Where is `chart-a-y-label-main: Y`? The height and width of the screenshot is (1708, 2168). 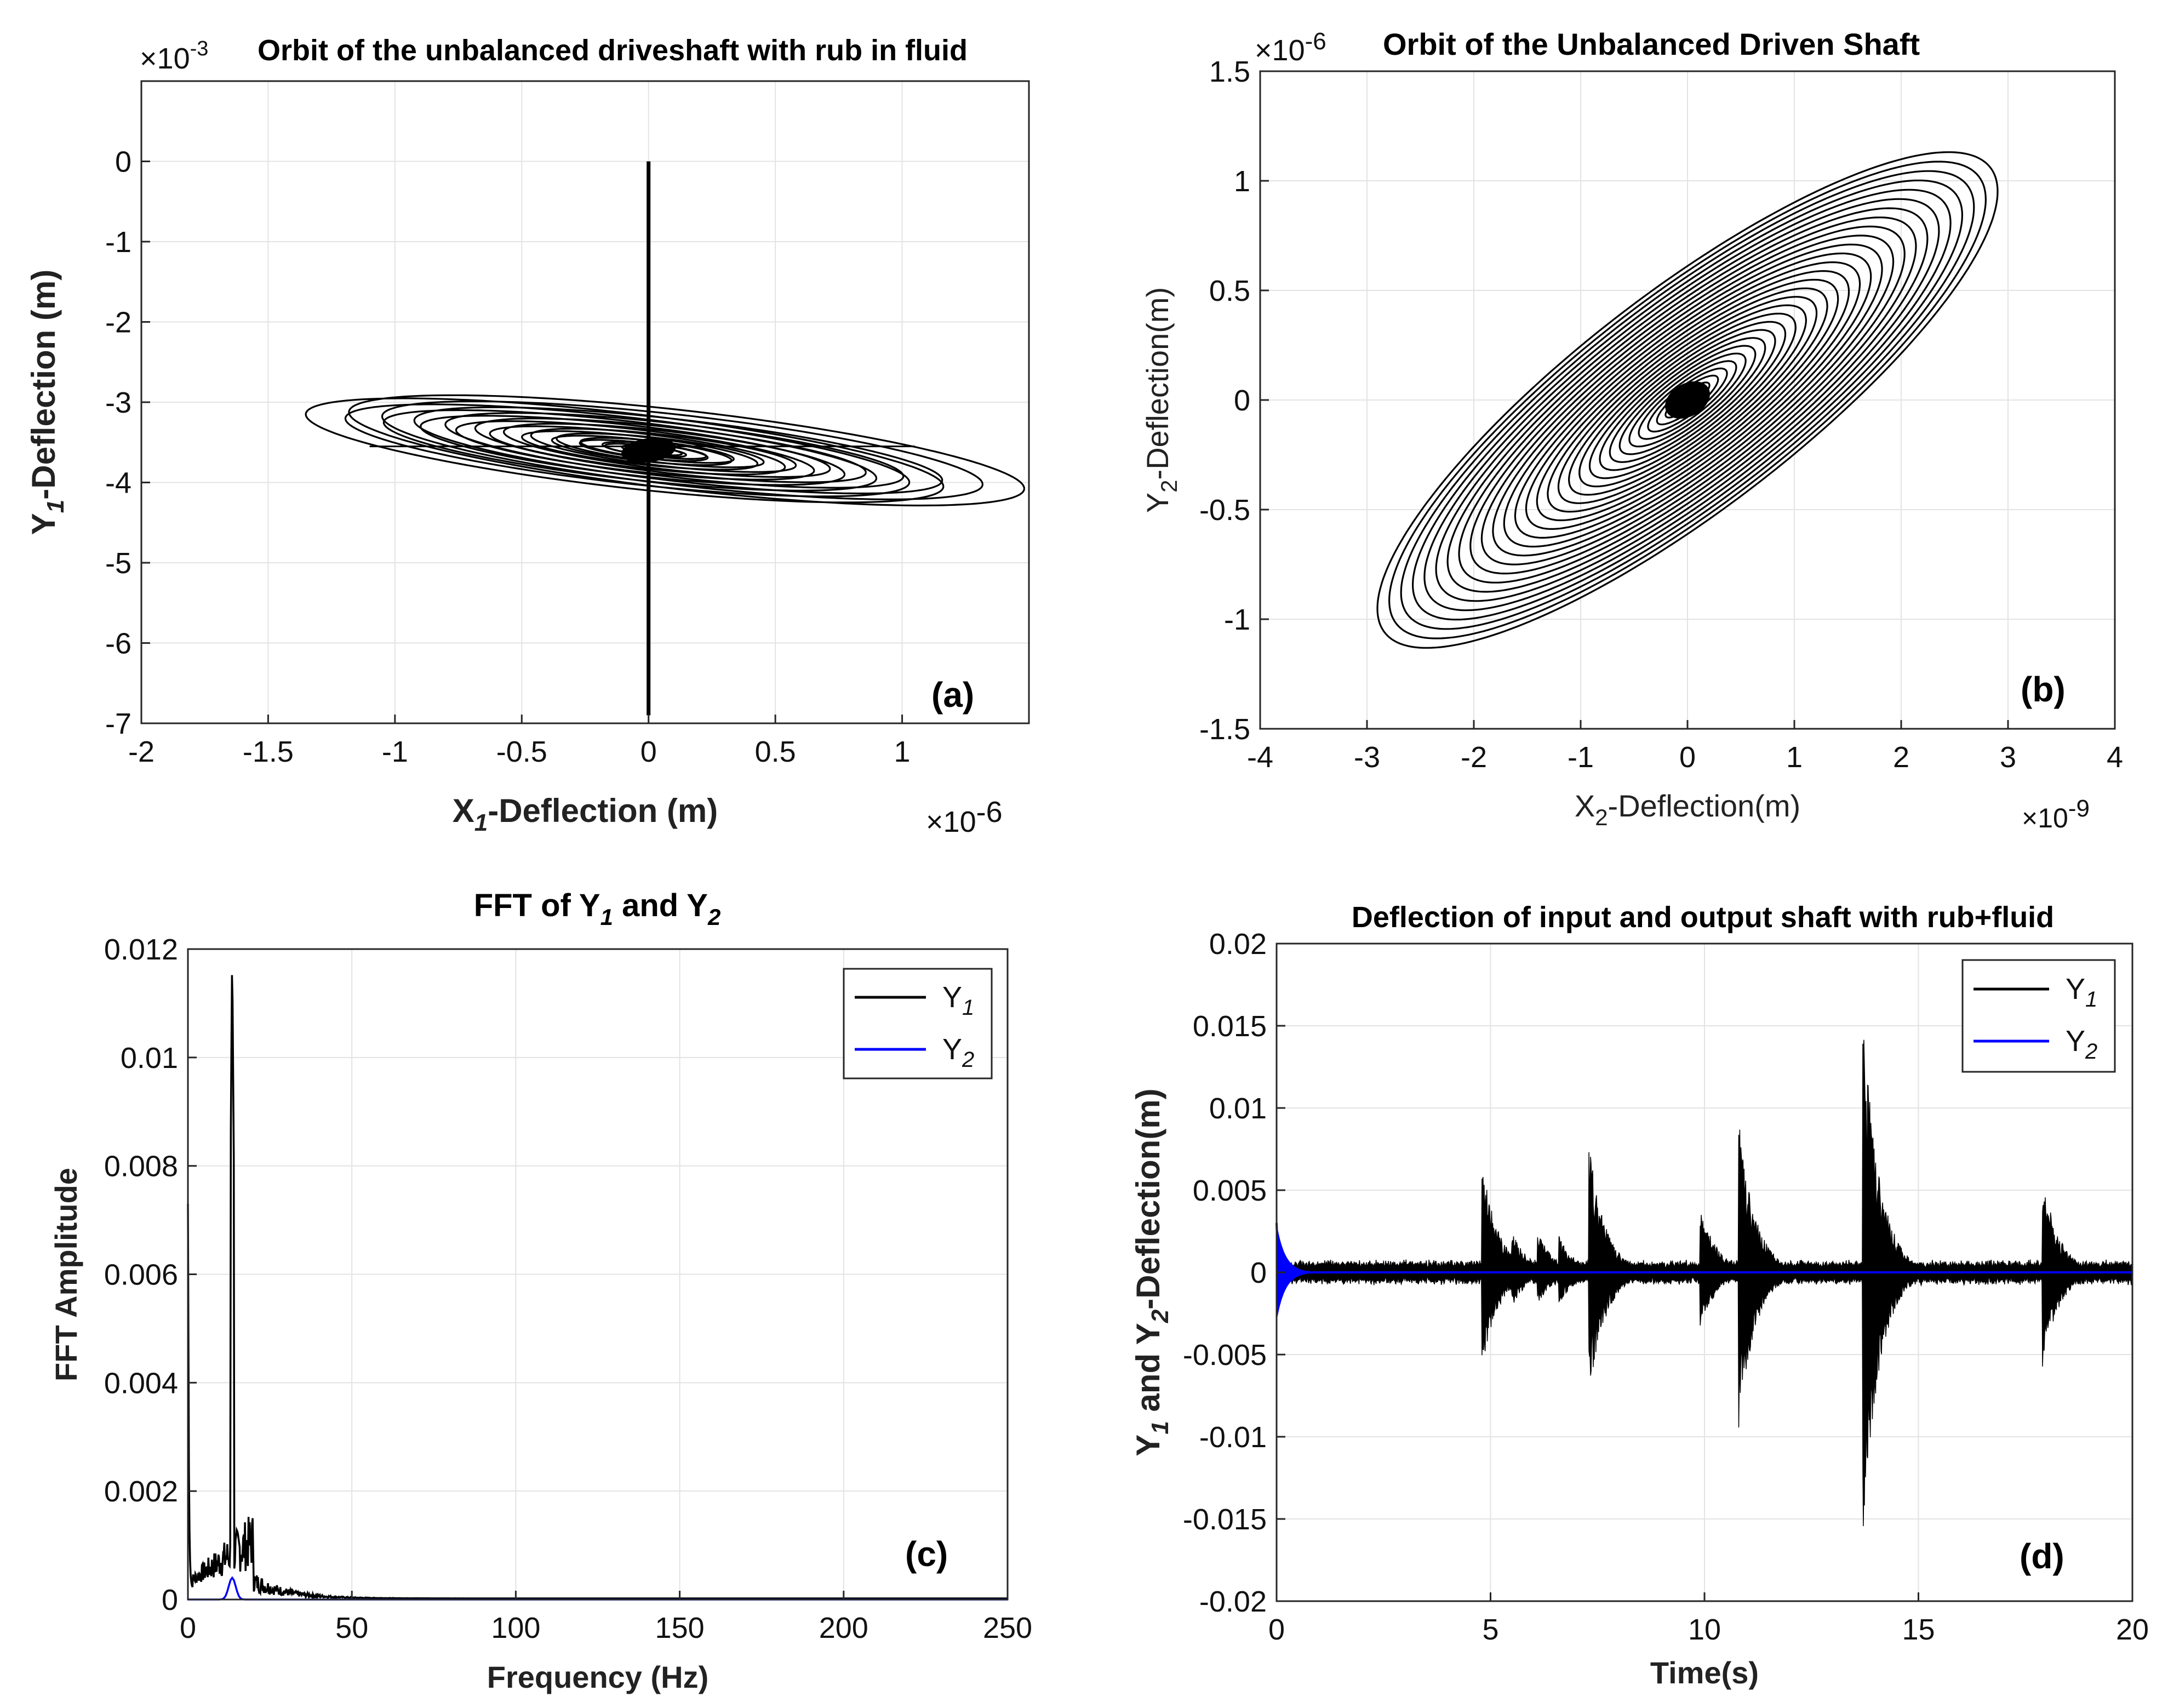 chart-a-y-label-main: Y is located at coordinates (43, 524).